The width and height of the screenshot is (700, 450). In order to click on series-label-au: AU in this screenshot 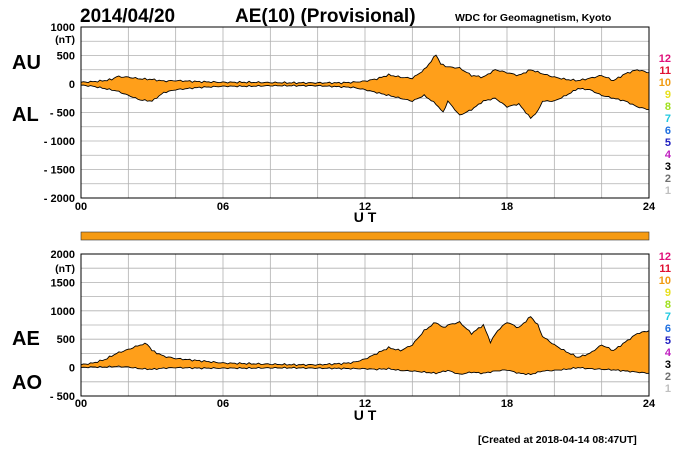, I will do `click(26, 63)`.